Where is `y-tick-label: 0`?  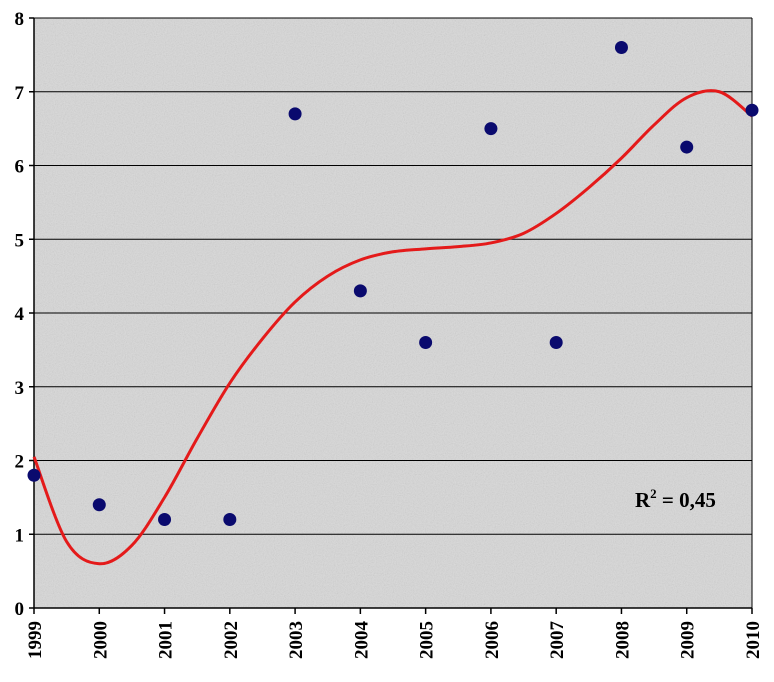
y-tick-label: 0 is located at coordinates (20, 609).